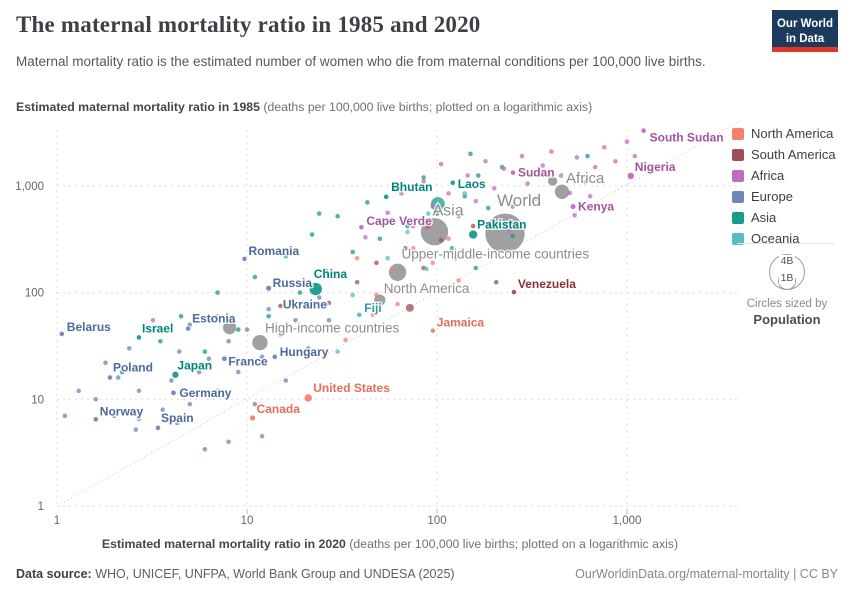 Image resolution: width=850 pixels, height=600 pixels. Describe the element at coordinates (546, 284) in the screenshot. I see `country-label-venezuela: Venezuela` at that location.